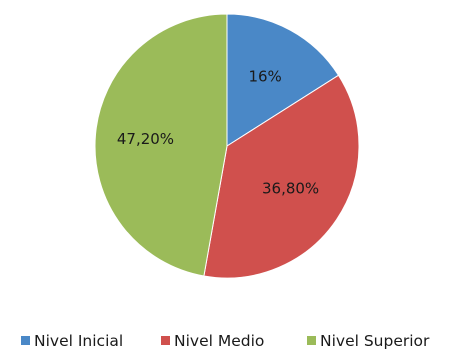 The height and width of the screenshot is (355, 453). Describe the element at coordinates (165, 340) in the screenshot. I see `legend-swatch-nivel-medio` at that location.